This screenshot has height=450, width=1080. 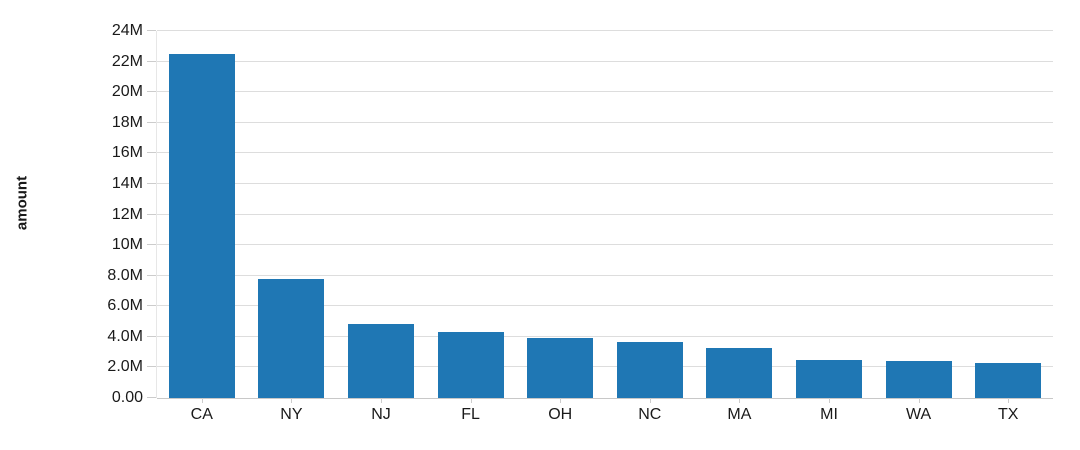 I want to click on bar-wa, so click(x=918, y=379).